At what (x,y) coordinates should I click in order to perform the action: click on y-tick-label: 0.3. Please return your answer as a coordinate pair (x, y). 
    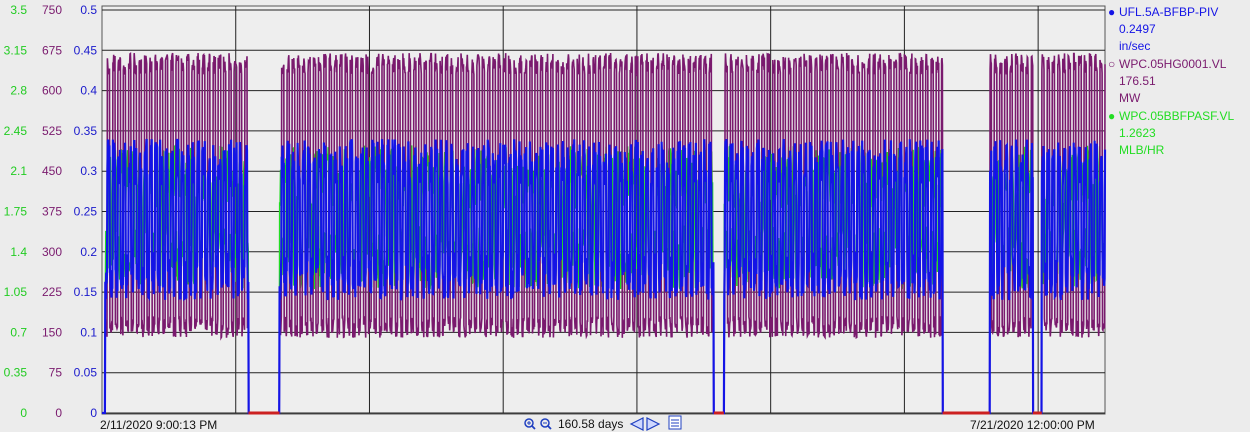
    Looking at the image, I should click on (88, 171).